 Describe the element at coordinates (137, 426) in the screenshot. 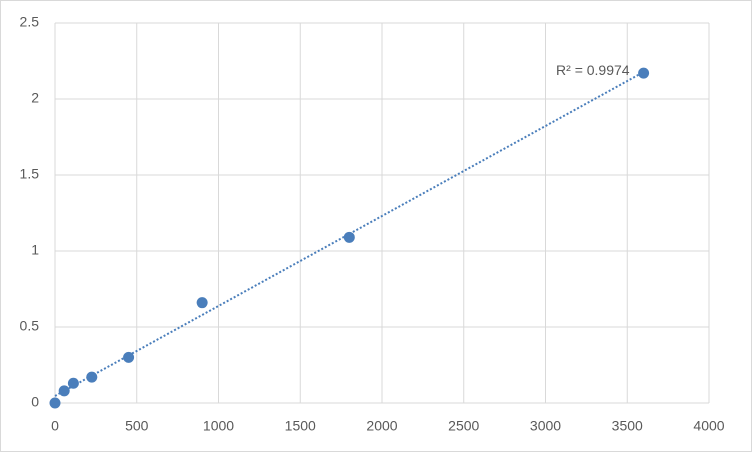

I see `x-tick-label: 500` at that location.